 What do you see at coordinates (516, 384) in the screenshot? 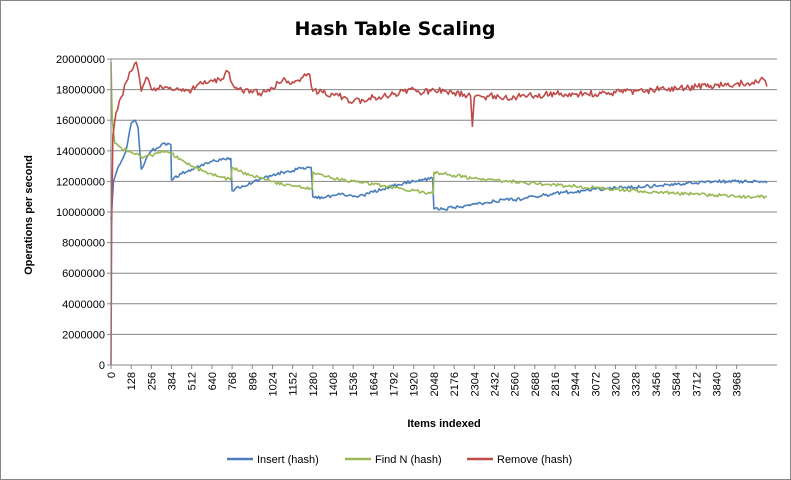
I see `x-tick-label: 2560` at bounding box center [516, 384].